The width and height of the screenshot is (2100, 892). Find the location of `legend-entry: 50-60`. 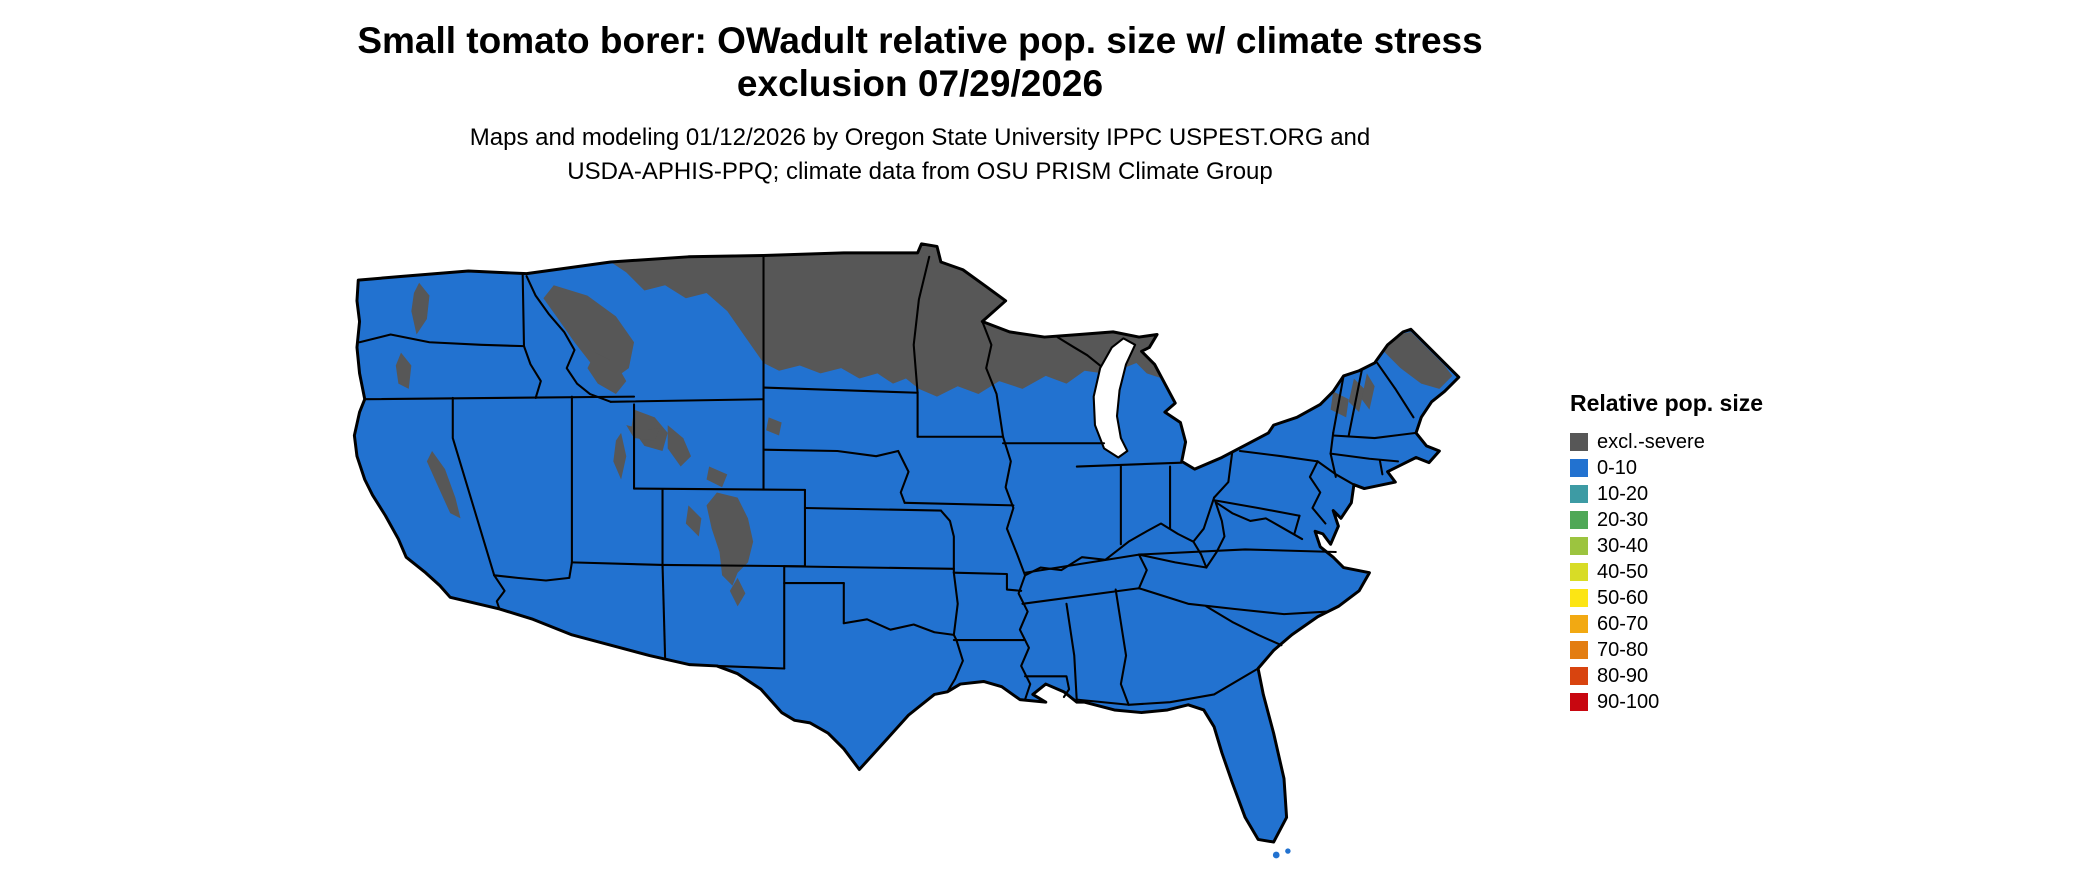

legend-entry: 50-60 is located at coordinates (1666, 598).